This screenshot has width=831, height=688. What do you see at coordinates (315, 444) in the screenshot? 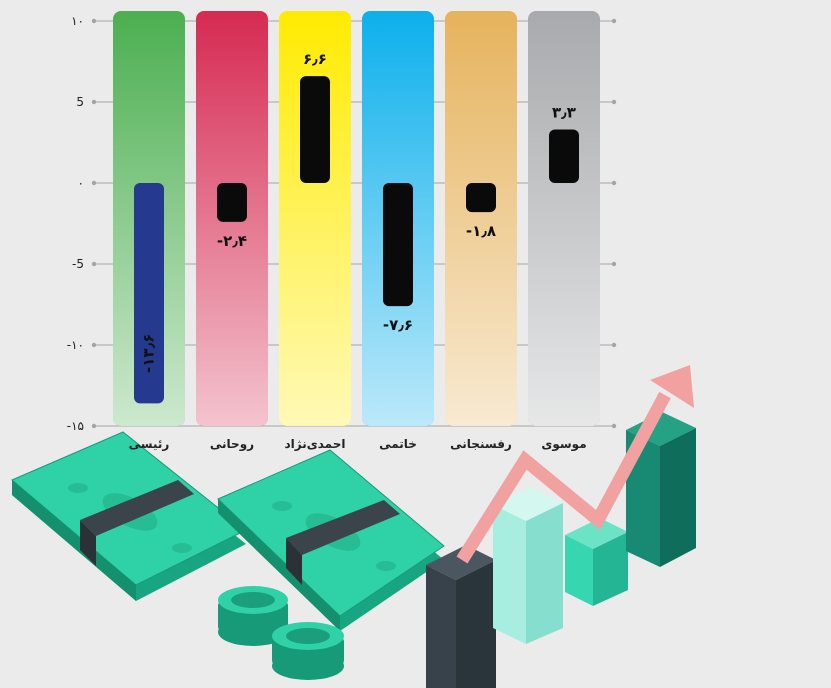
I see `category-label: احمدی‌نژاد` at bounding box center [315, 444].